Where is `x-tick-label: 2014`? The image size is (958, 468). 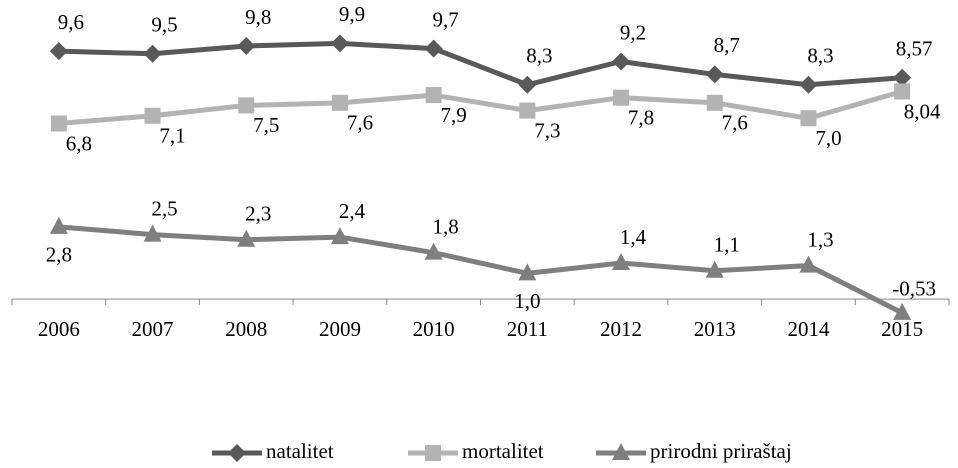
x-tick-label: 2014 is located at coordinates (808, 329).